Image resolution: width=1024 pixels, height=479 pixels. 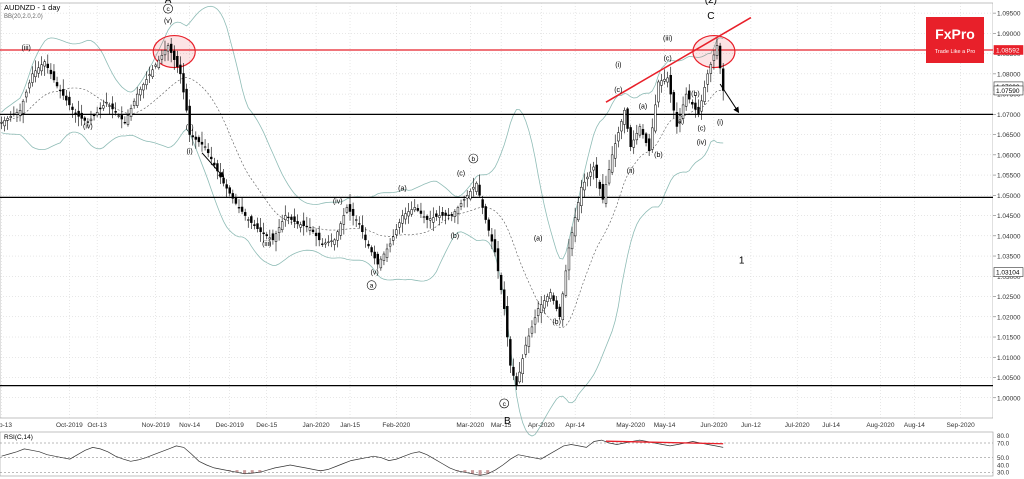 What do you see at coordinates (32, 7) in the screenshot?
I see `chart-title: AUDNZD - 1 day` at bounding box center [32, 7].